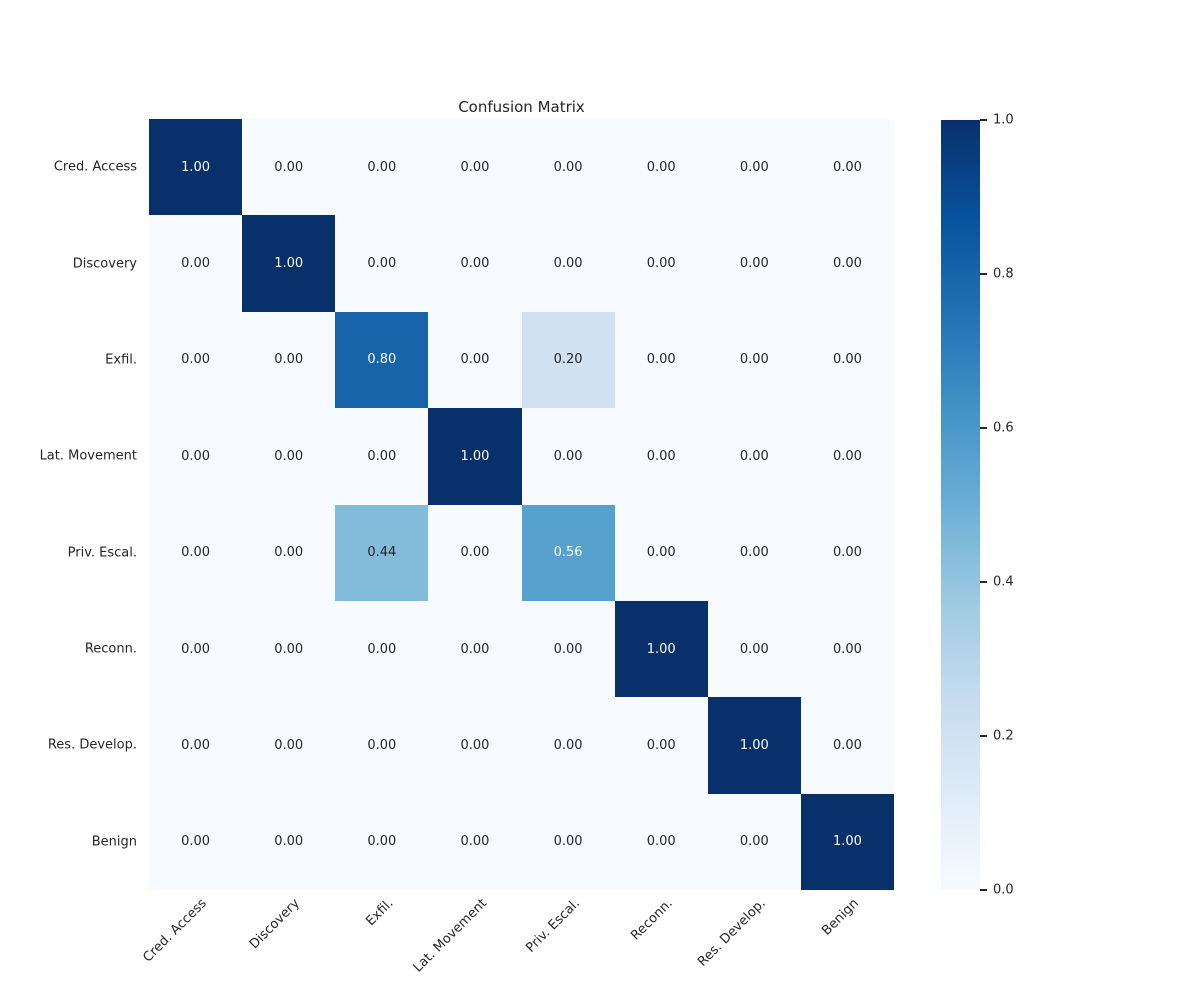  What do you see at coordinates (95, 167) in the screenshot?
I see `y-tick-label: Cred. Access` at bounding box center [95, 167].